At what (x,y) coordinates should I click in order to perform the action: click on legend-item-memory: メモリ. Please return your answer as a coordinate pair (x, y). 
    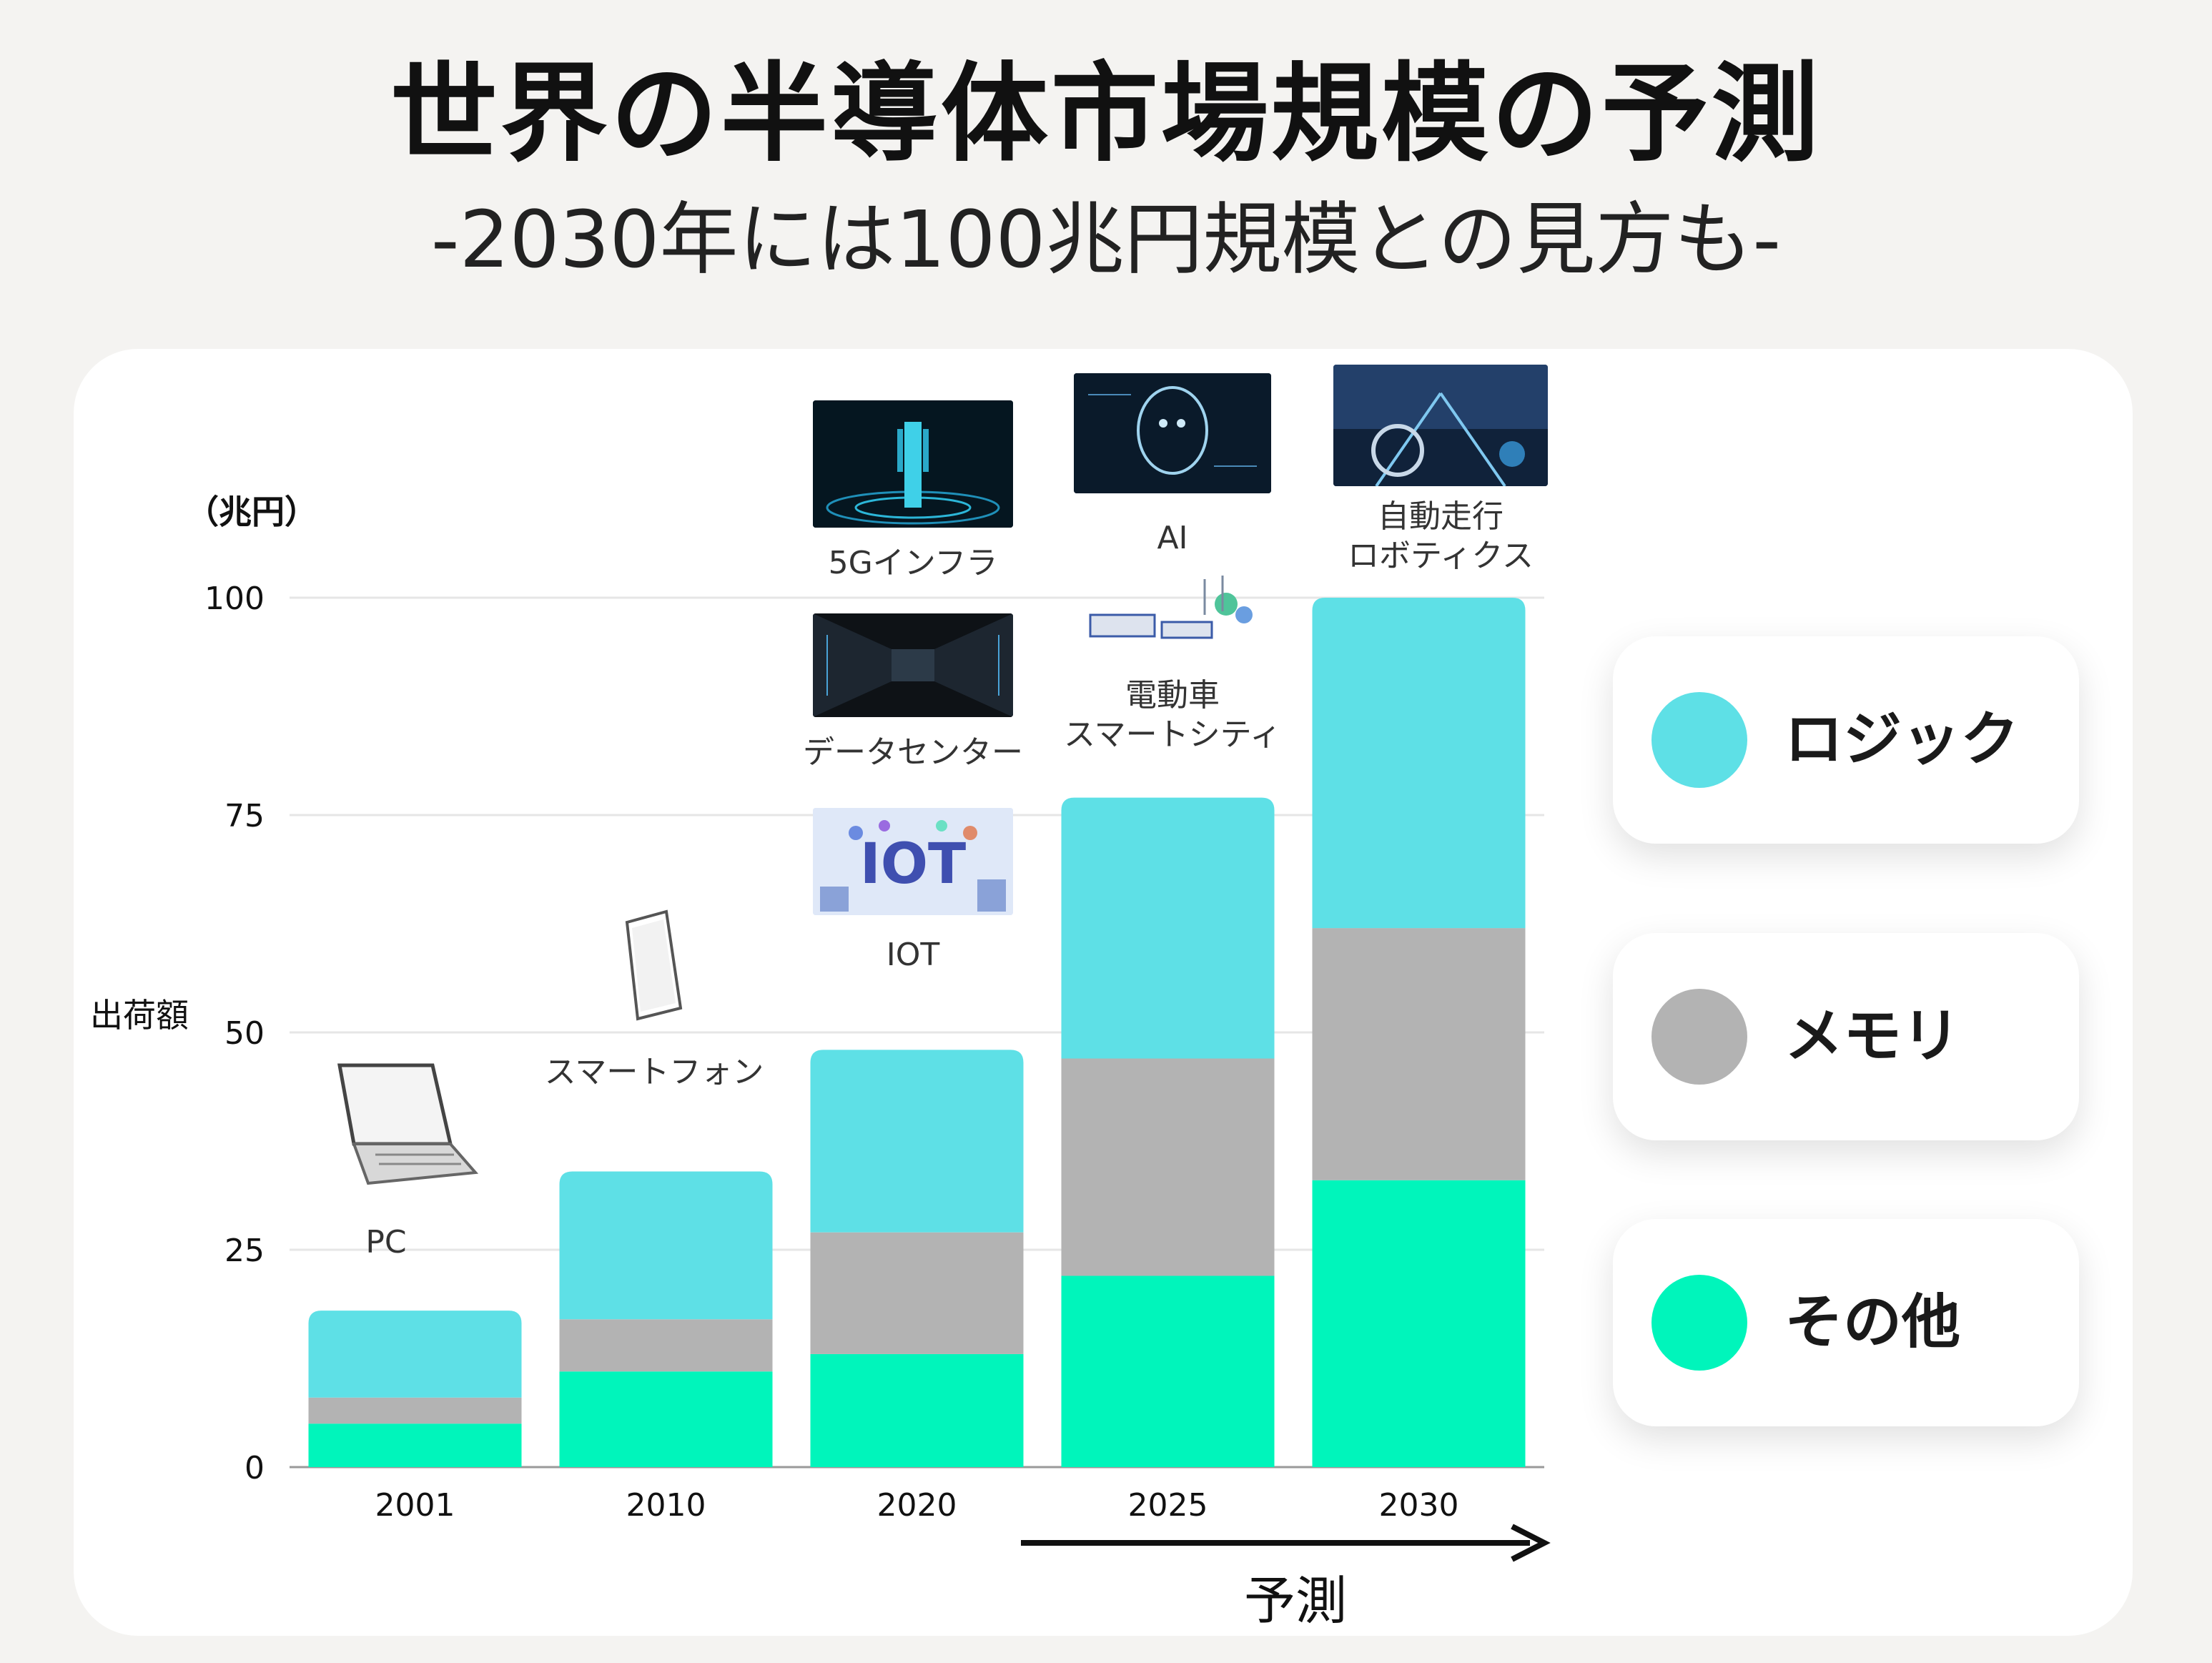
    Looking at the image, I should click on (1846, 1036).